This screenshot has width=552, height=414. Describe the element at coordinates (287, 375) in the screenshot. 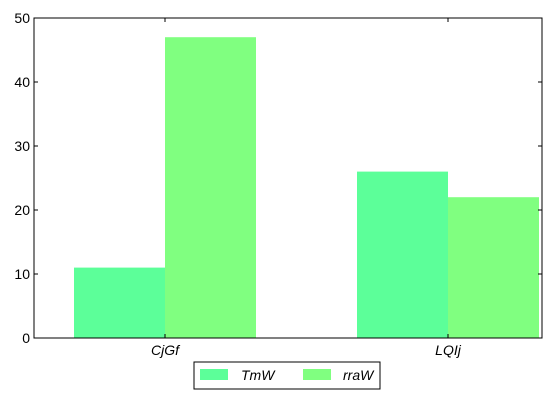

I see `legend: TmW rraW` at that location.